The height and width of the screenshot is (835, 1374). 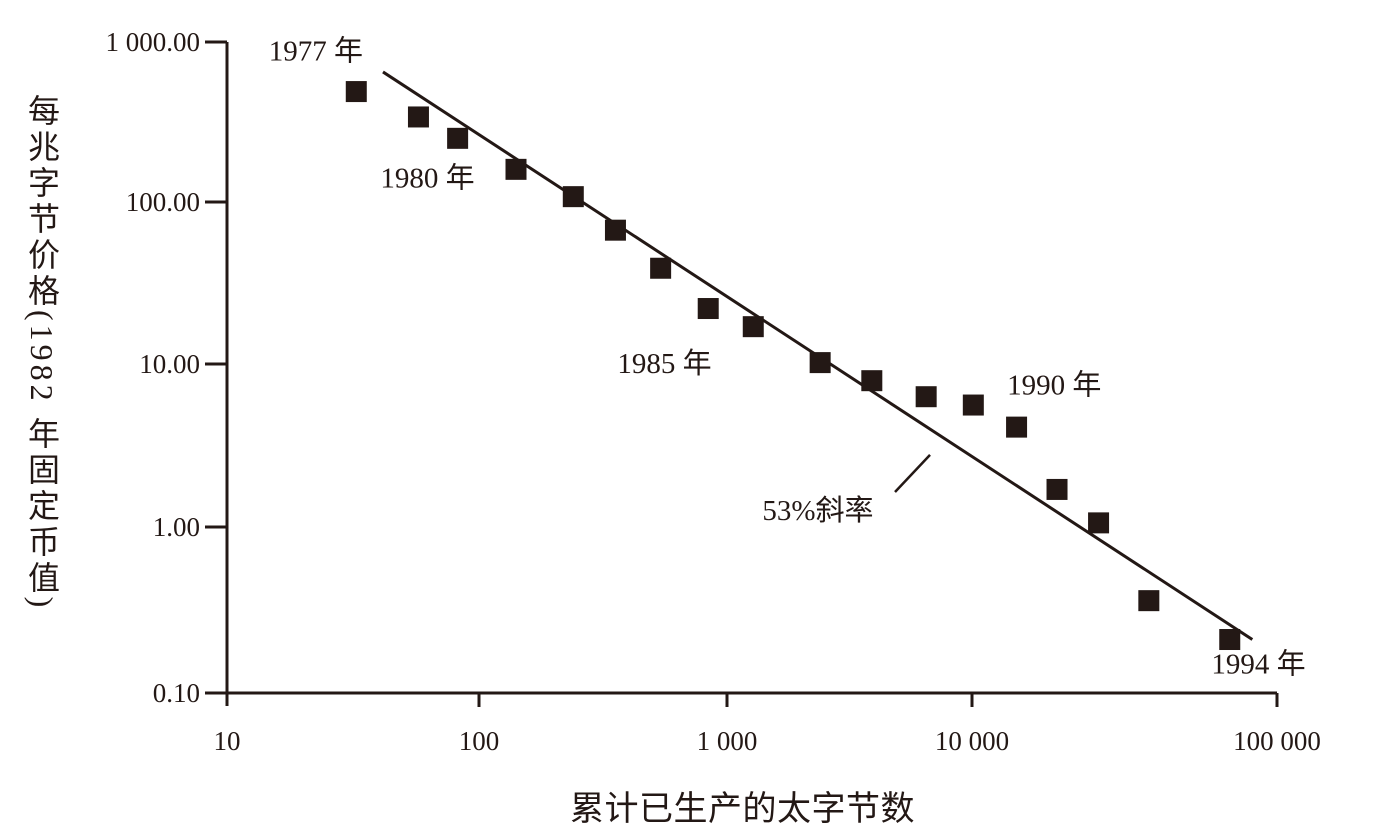 What do you see at coordinates (479, 741) in the screenshot?
I see `x-tick-label-100: 100` at bounding box center [479, 741].